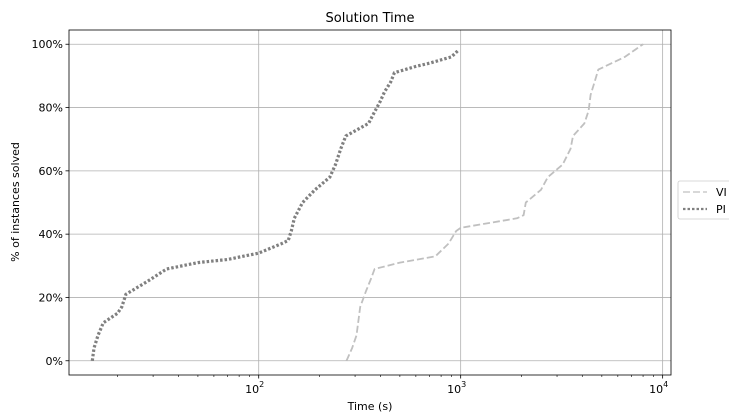 Image resolution: width=729 pixels, height=419 pixels. What do you see at coordinates (54, 361) in the screenshot?
I see `y-tick-label: 0%` at bounding box center [54, 361].